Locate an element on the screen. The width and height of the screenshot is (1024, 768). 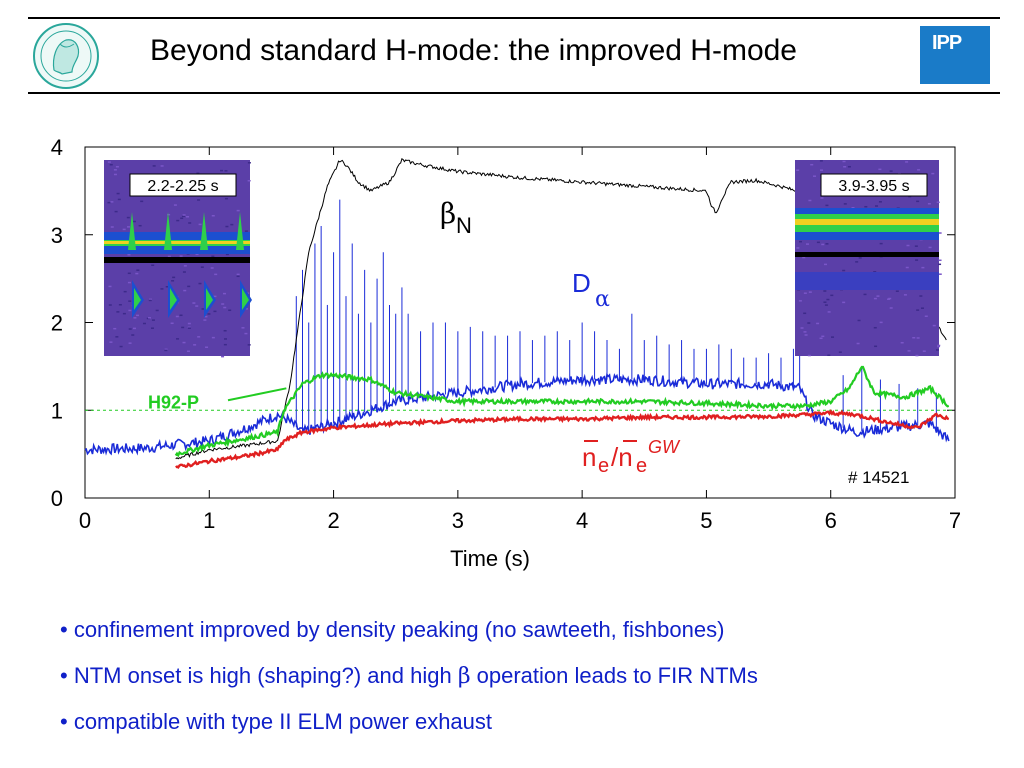
dalpha-trace is located at coordinates (517, 414).